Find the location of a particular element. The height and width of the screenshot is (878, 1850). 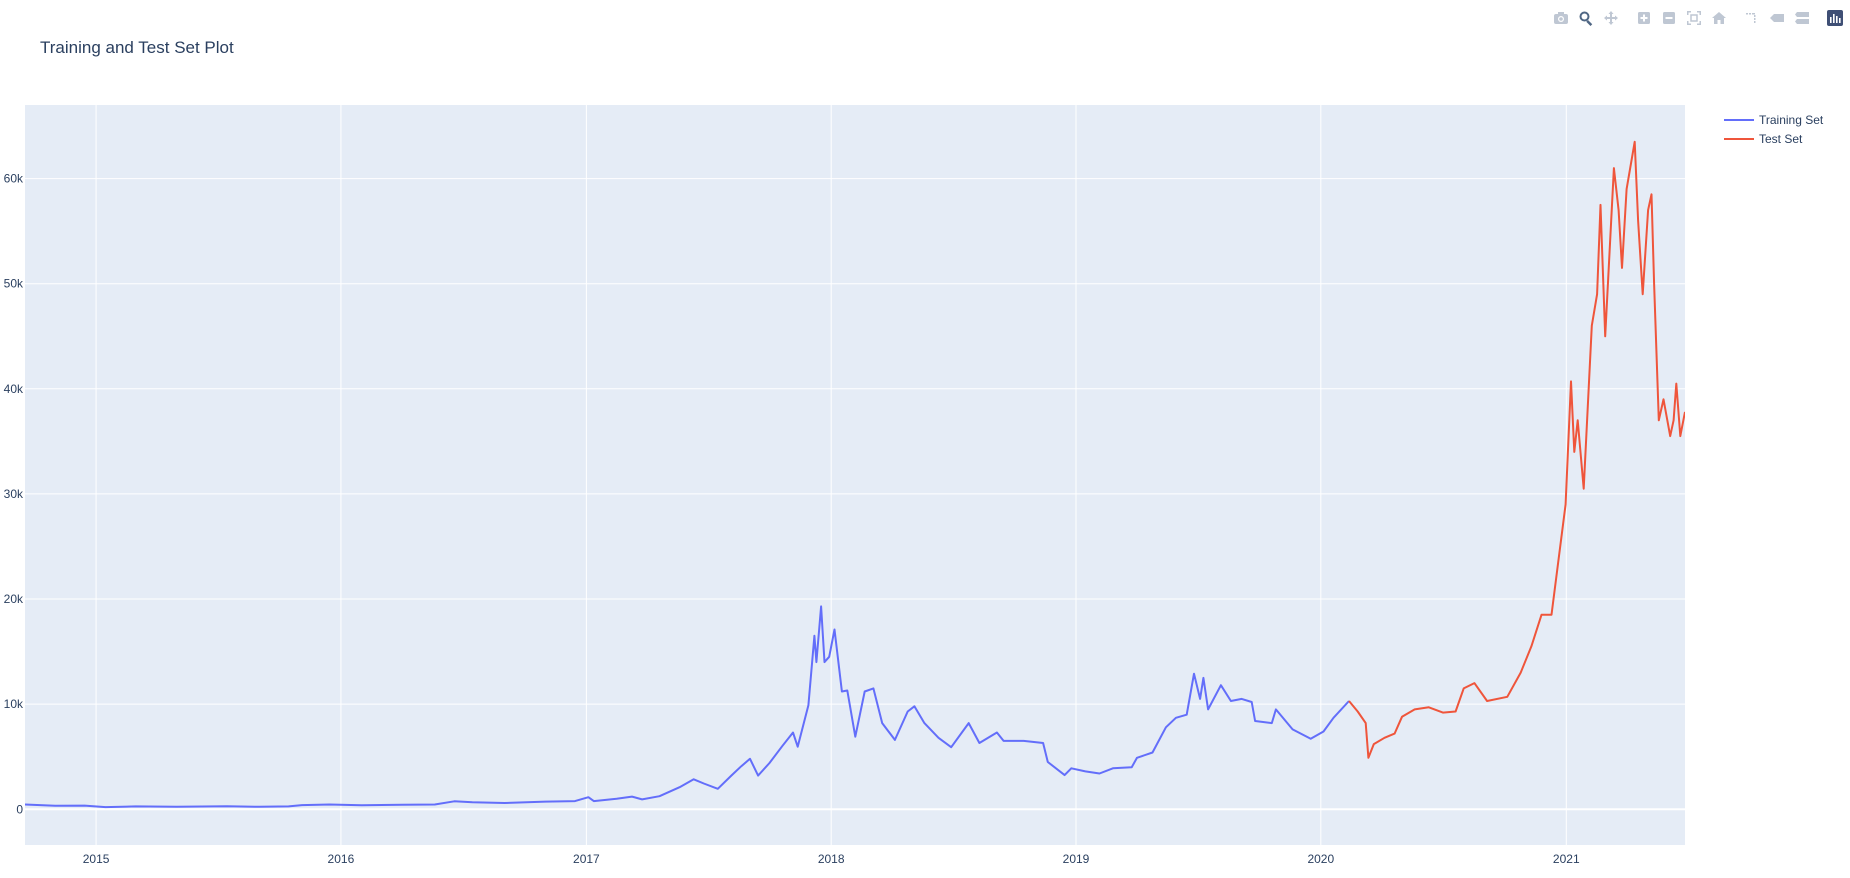

plotly-logo-icon is located at coordinates (1834, 18).